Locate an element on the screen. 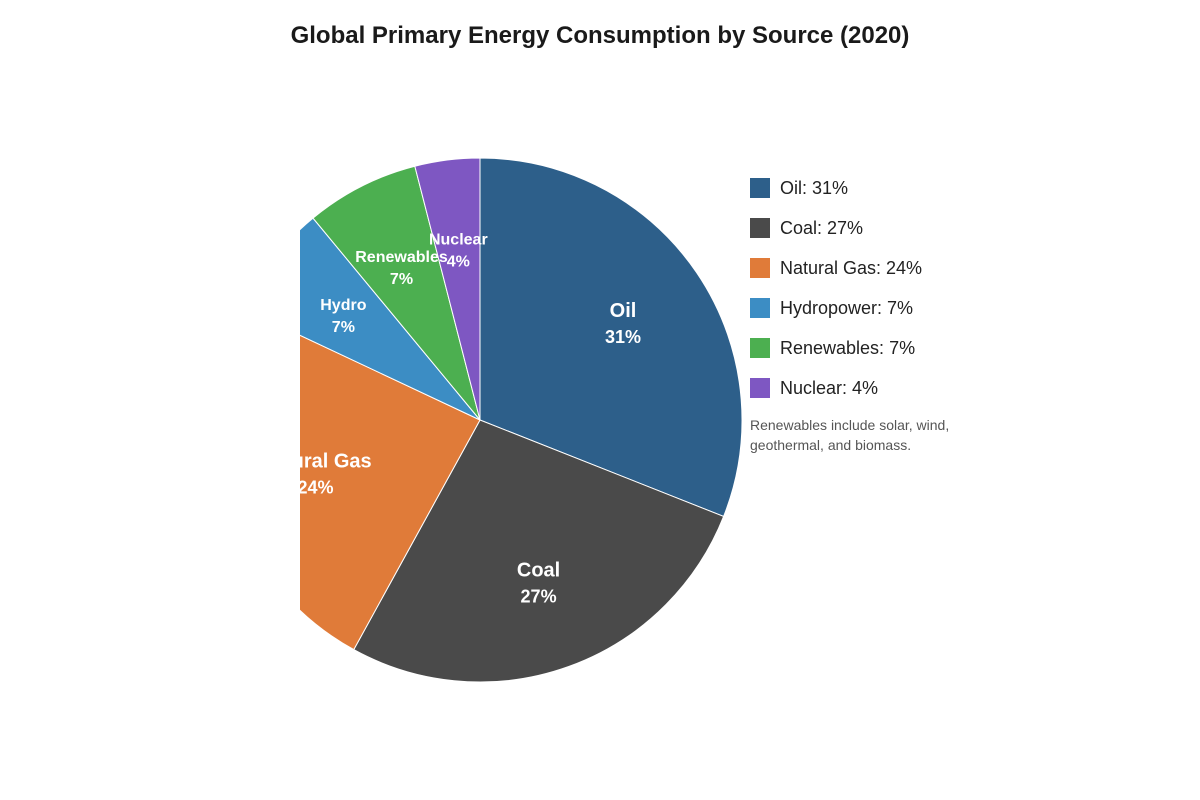 This screenshot has width=1200, height=800. legend-item-nuclear: Nuclear: 4% is located at coordinates (836, 388).